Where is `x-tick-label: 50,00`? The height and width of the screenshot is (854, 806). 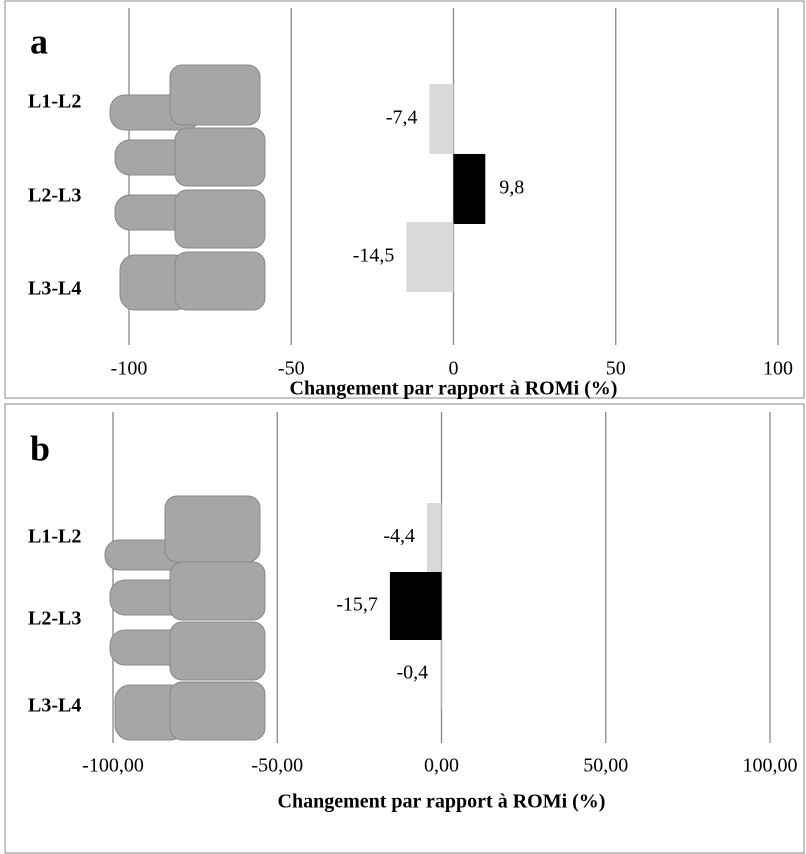 x-tick-label: 50,00 is located at coordinates (605, 766).